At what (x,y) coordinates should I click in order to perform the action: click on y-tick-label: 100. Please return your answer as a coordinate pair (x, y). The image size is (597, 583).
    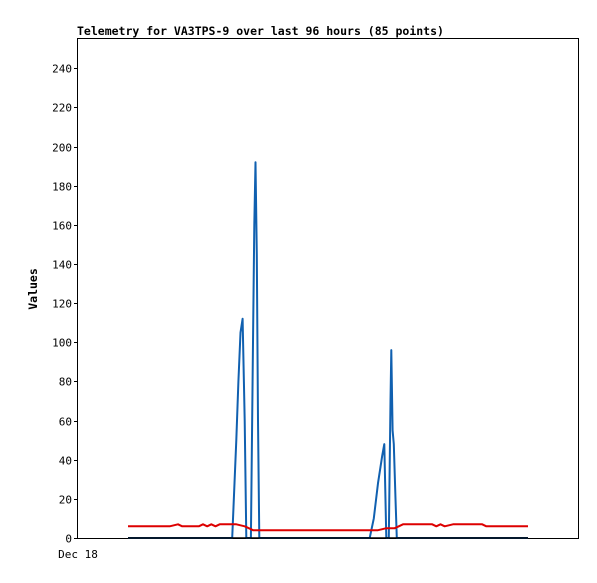
    Looking at the image, I should click on (62, 343).